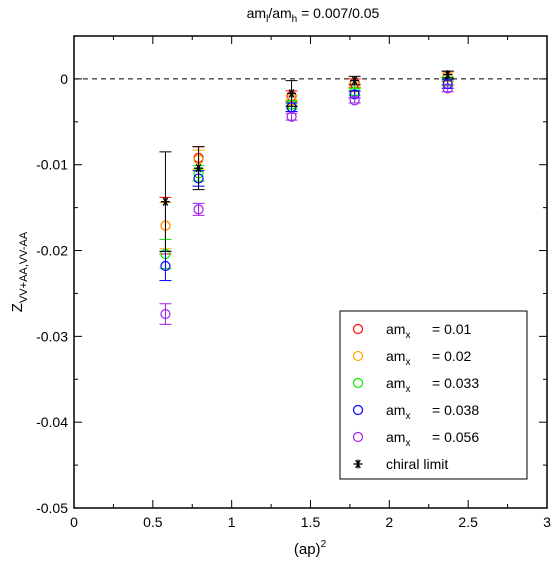 This screenshot has height=561, width=554. What do you see at coordinates (432, 412) in the screenshot?
I see `legend-label: amx = 0.038` at bounding box center [432, 412].